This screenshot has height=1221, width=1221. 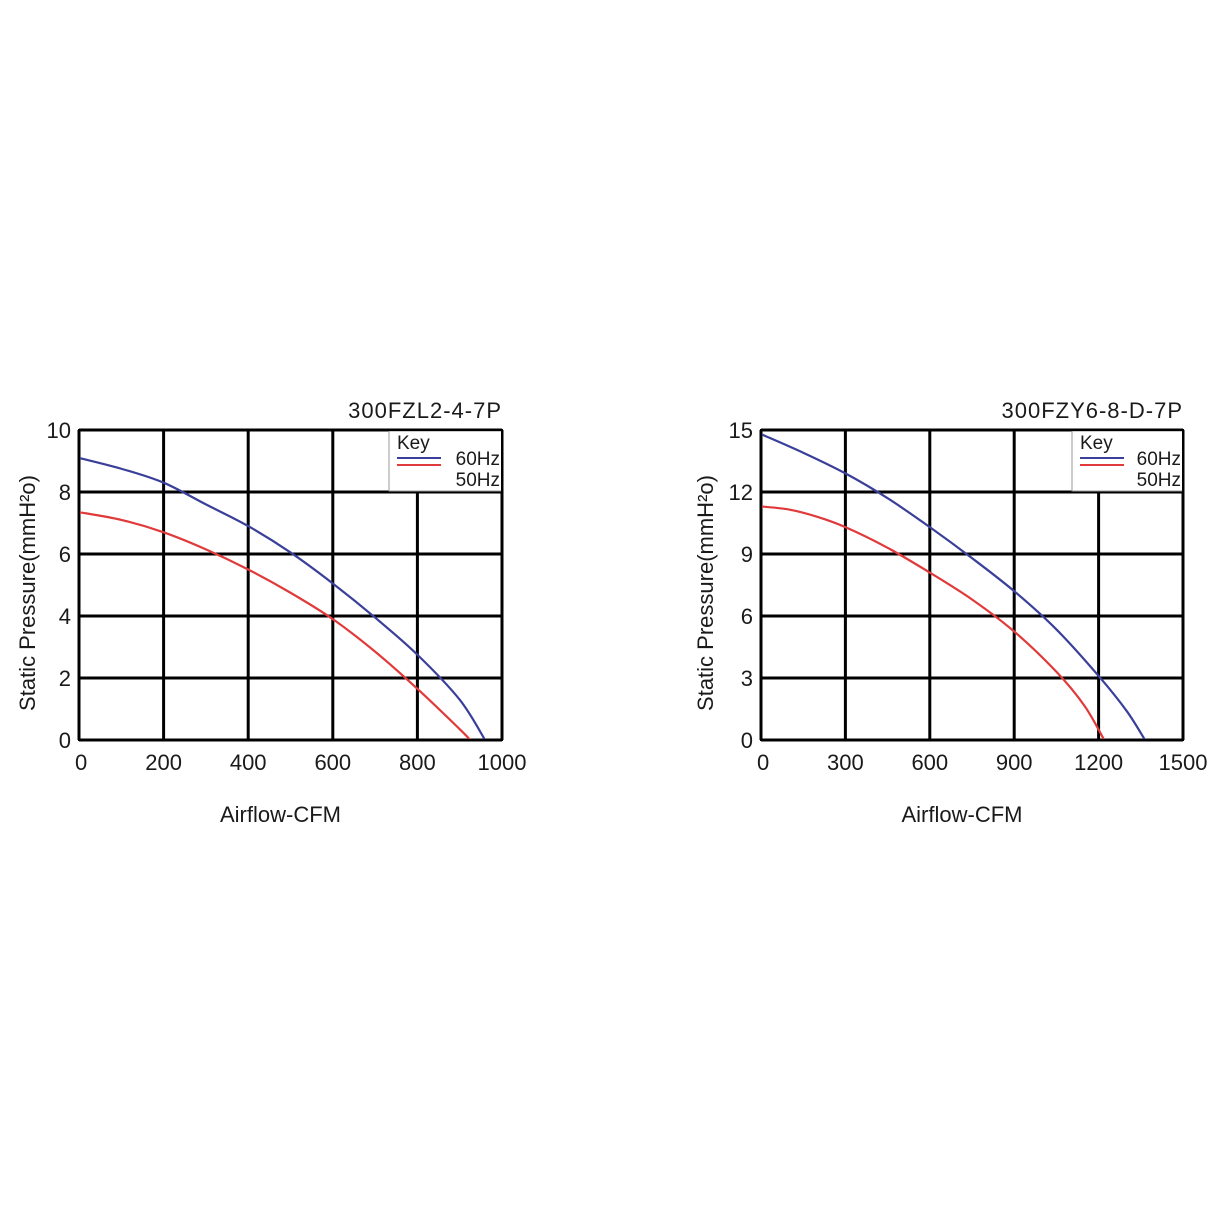 I want to click on legend-box, so click(x=445, y=461).